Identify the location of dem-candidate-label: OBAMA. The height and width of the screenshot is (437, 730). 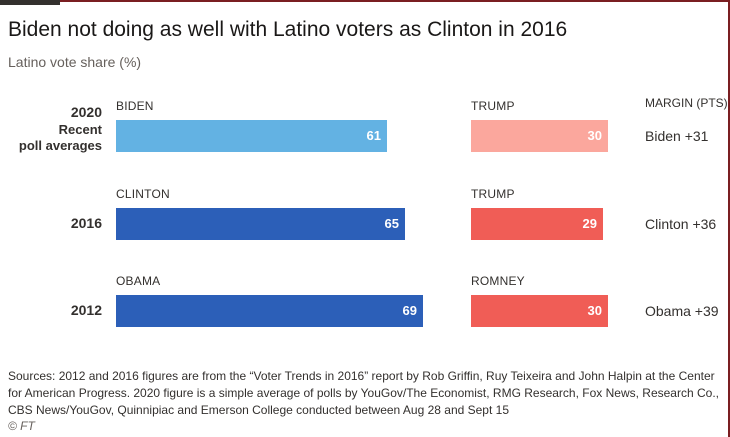
(138, 281).